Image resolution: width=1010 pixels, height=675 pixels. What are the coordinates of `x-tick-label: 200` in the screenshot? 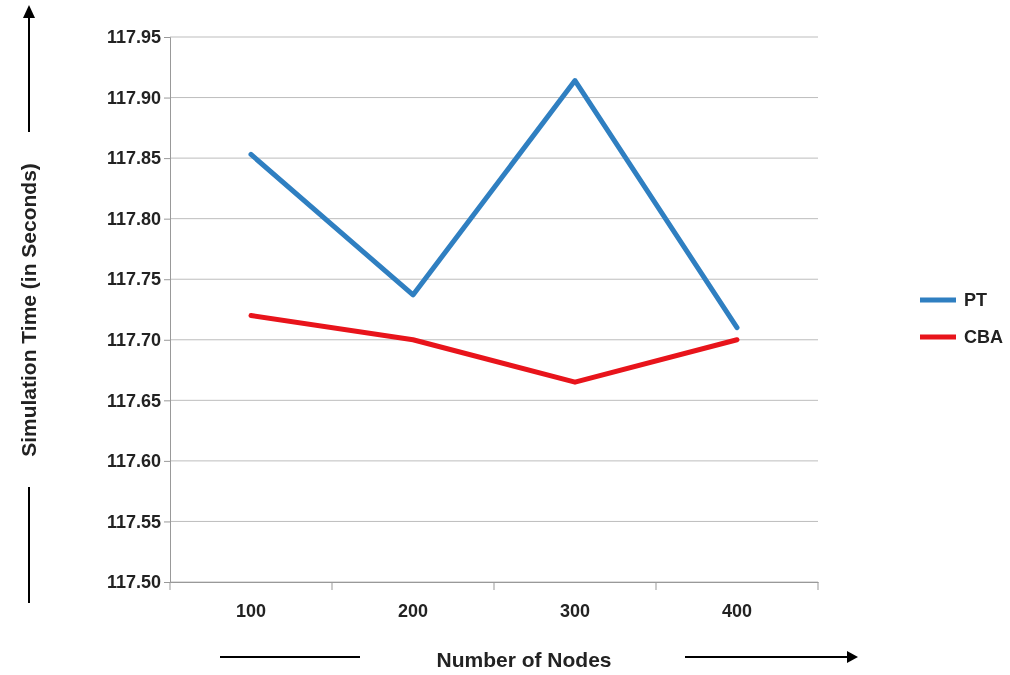 It's located at (413, 610).